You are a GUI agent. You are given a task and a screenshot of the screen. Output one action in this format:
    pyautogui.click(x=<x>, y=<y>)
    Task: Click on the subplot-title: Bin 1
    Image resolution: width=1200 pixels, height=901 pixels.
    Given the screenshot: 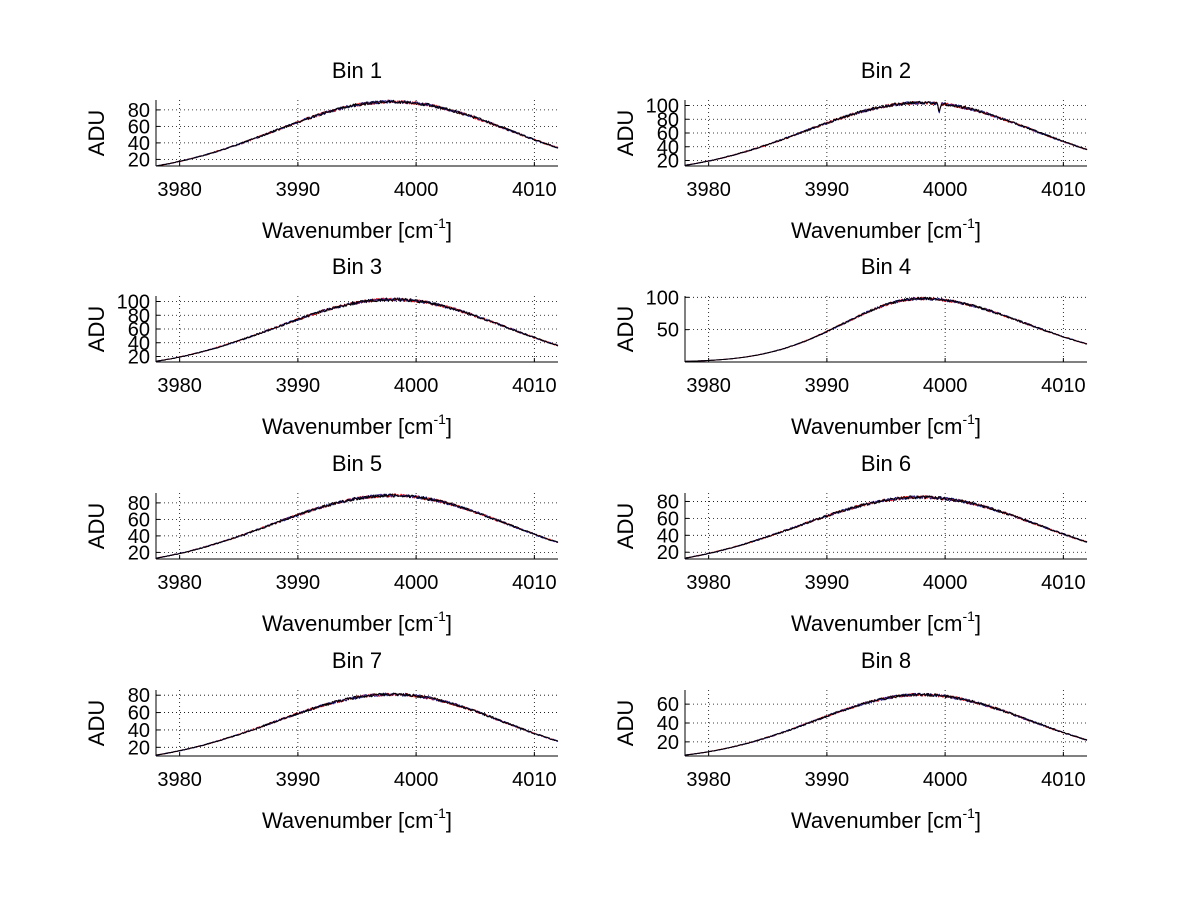 What is the action you would take?
    pyautogui.click(x=357, y=70)
    